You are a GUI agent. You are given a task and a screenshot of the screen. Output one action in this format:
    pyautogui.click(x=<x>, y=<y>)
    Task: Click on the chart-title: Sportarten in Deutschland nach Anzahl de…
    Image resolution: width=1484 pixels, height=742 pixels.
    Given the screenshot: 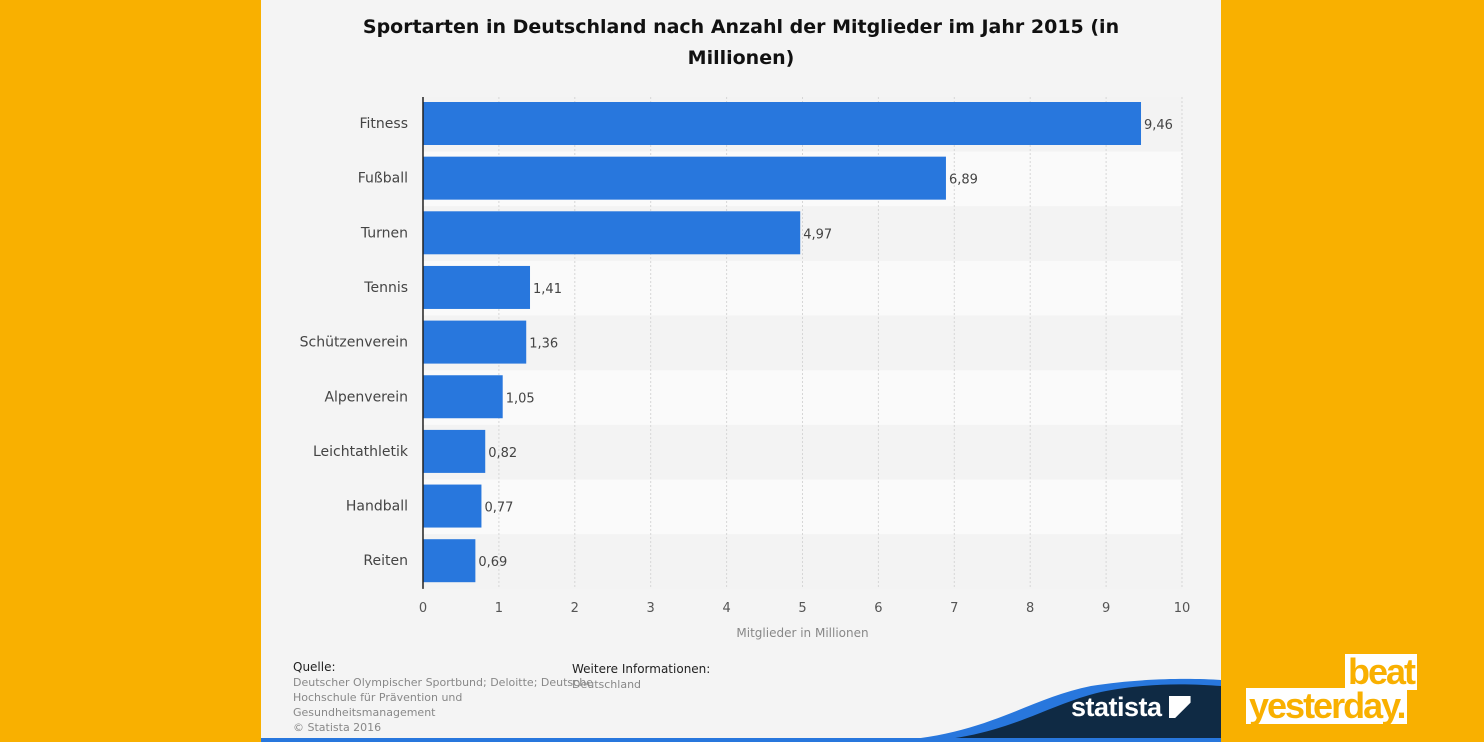 What is the action you would take?
    pyautogui.click(x=741, y=43)
    